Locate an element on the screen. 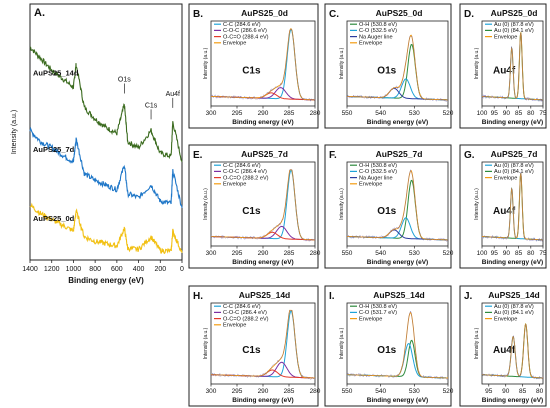 The image size is (550, 408). panel-a-xtick-label: 1000 is located at coordinates (74, 269).